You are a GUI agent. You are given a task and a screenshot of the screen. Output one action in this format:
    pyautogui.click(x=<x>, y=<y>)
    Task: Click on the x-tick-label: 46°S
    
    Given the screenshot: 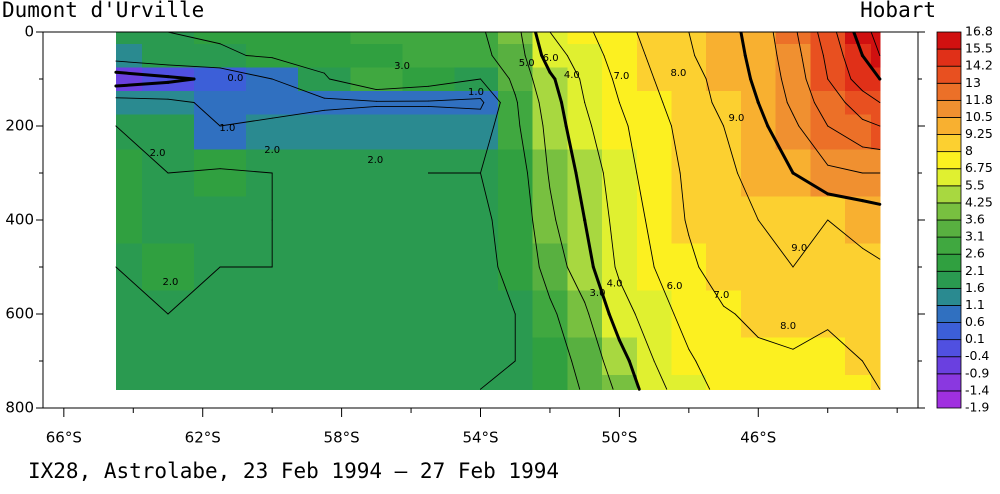 What is the action you would take?
    pyautogui.click(x=758, y=438)
    